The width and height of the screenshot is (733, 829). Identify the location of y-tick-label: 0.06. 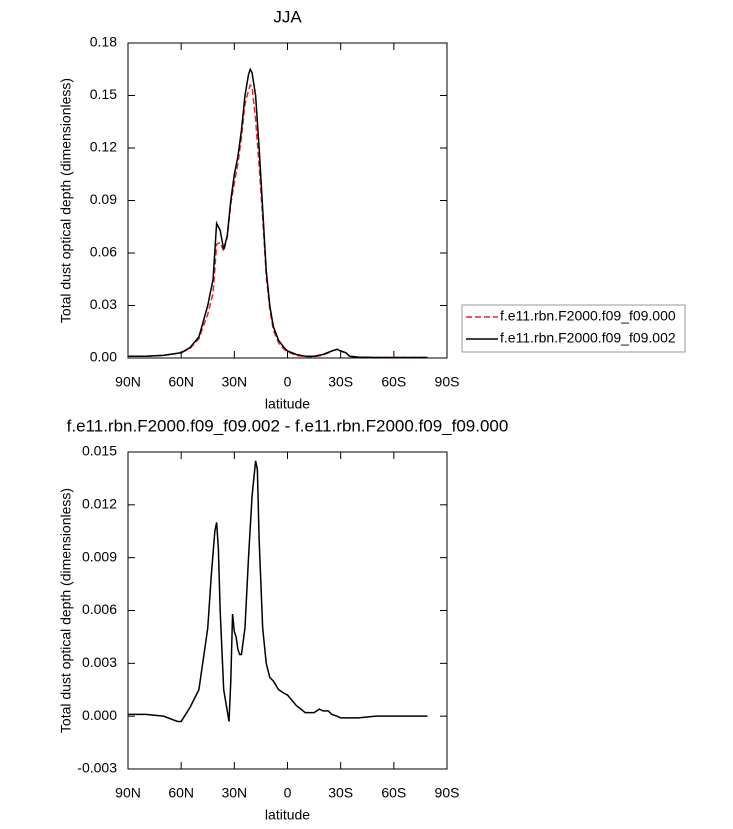
(103, 252).